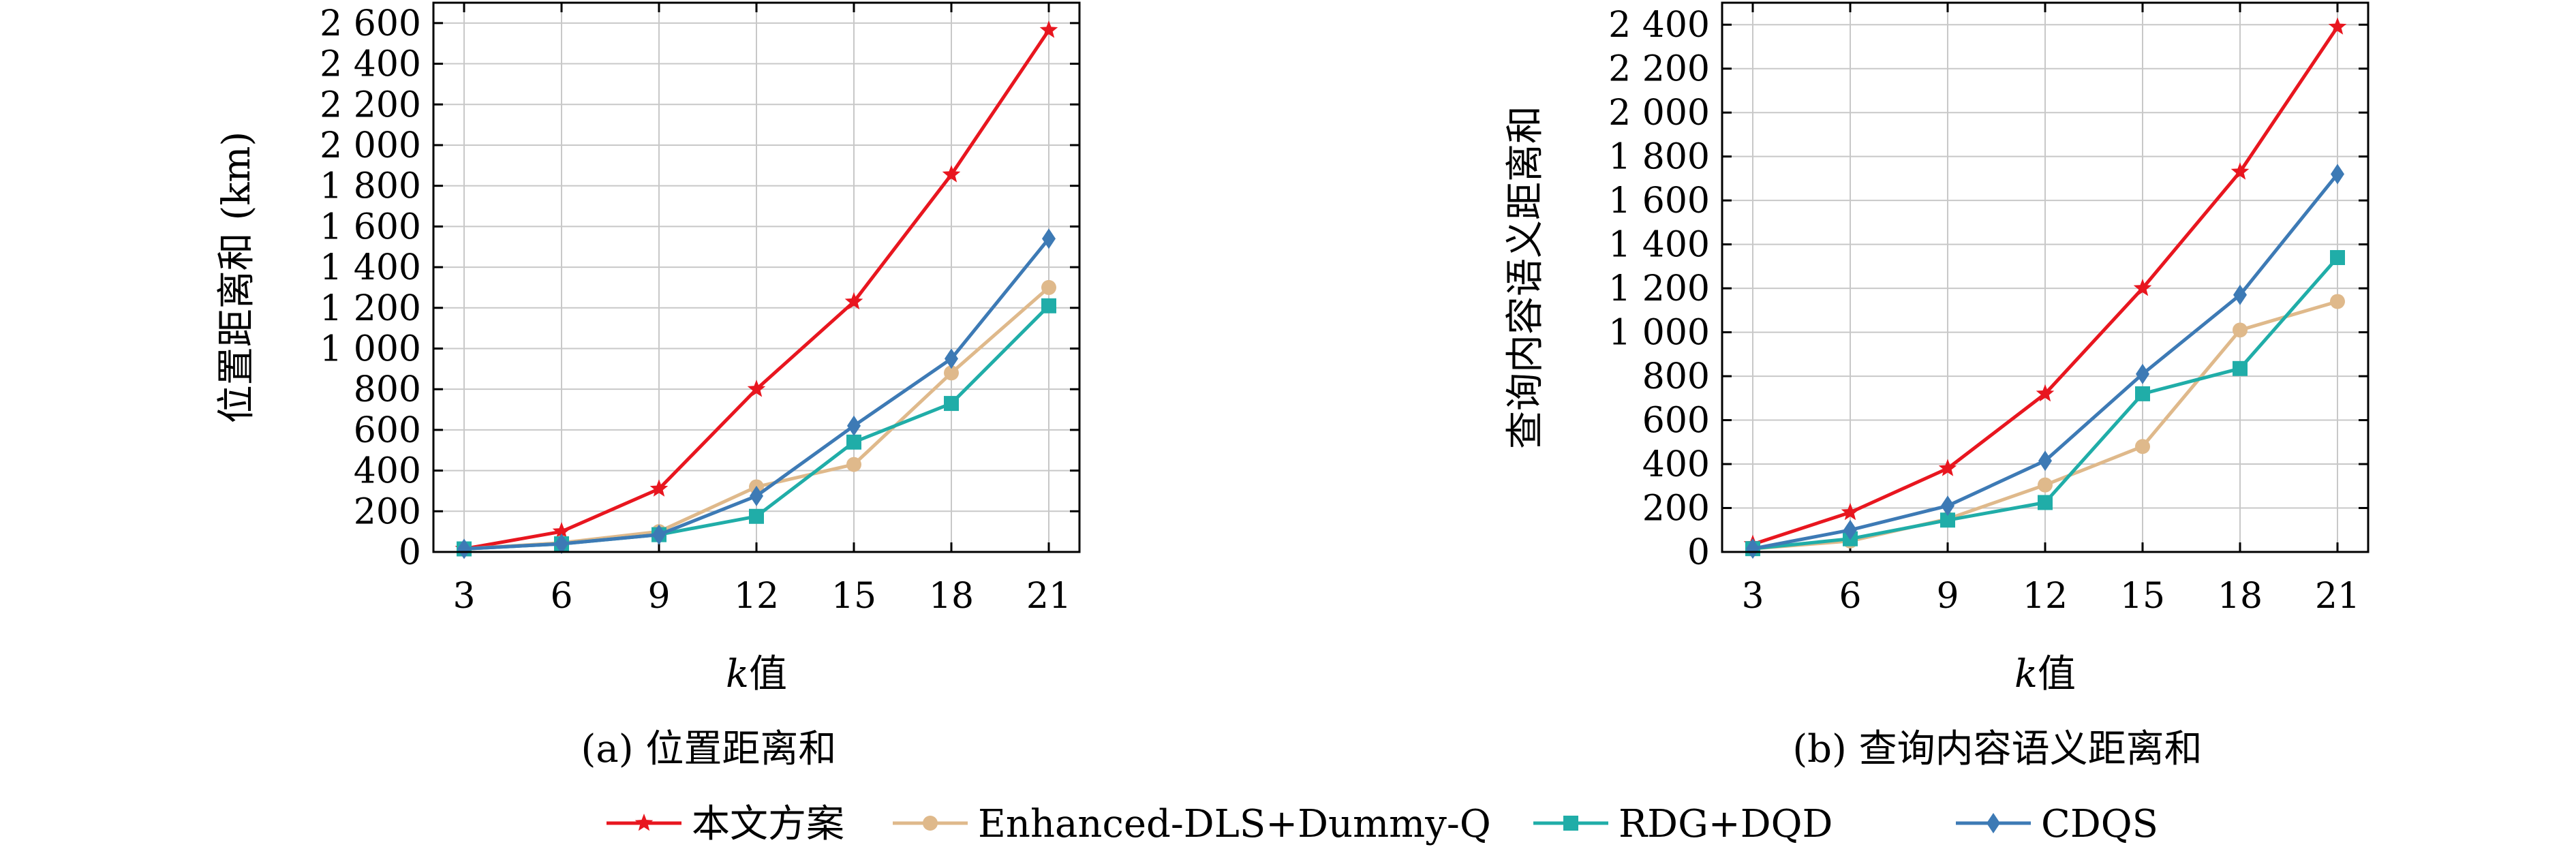 Image resolution: width=2576 pixels, height=847 pixels. I want to click on legend-label: CDQS, so click(2099, 824).